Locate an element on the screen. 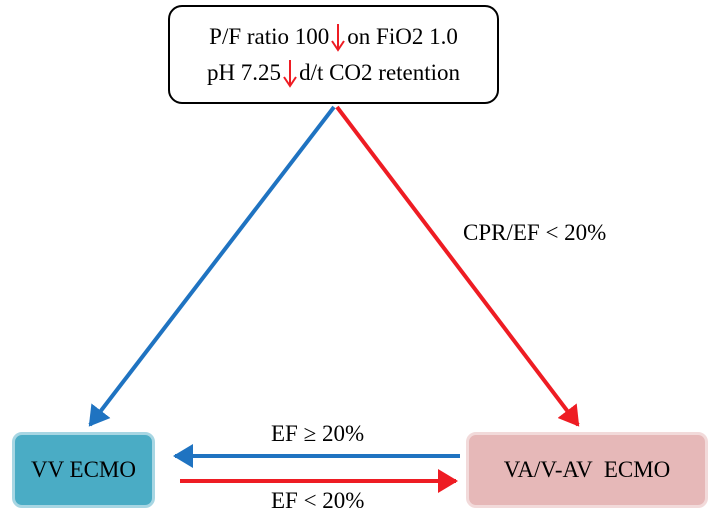  criteria-ph-text: pH 7.25 is located at coordinates (244, 72).